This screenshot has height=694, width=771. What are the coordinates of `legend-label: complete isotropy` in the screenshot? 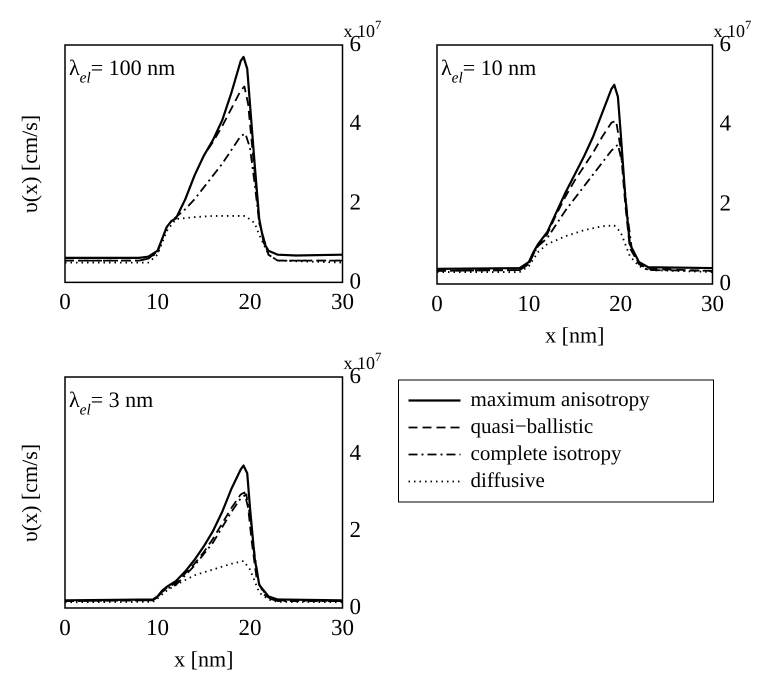 It's located at (546, 453).